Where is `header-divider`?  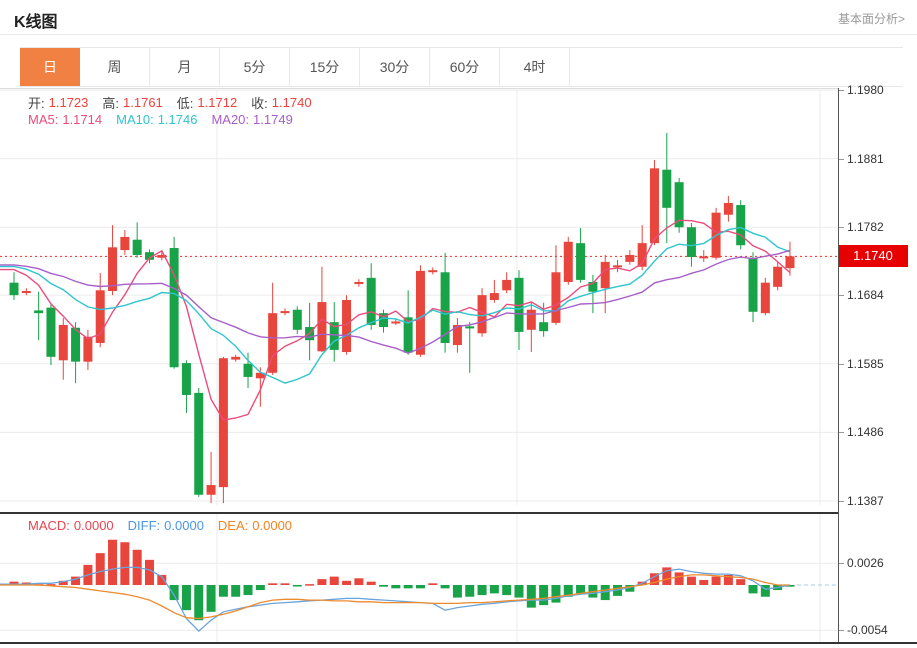 header-divider is located at coordinates (458, 34).